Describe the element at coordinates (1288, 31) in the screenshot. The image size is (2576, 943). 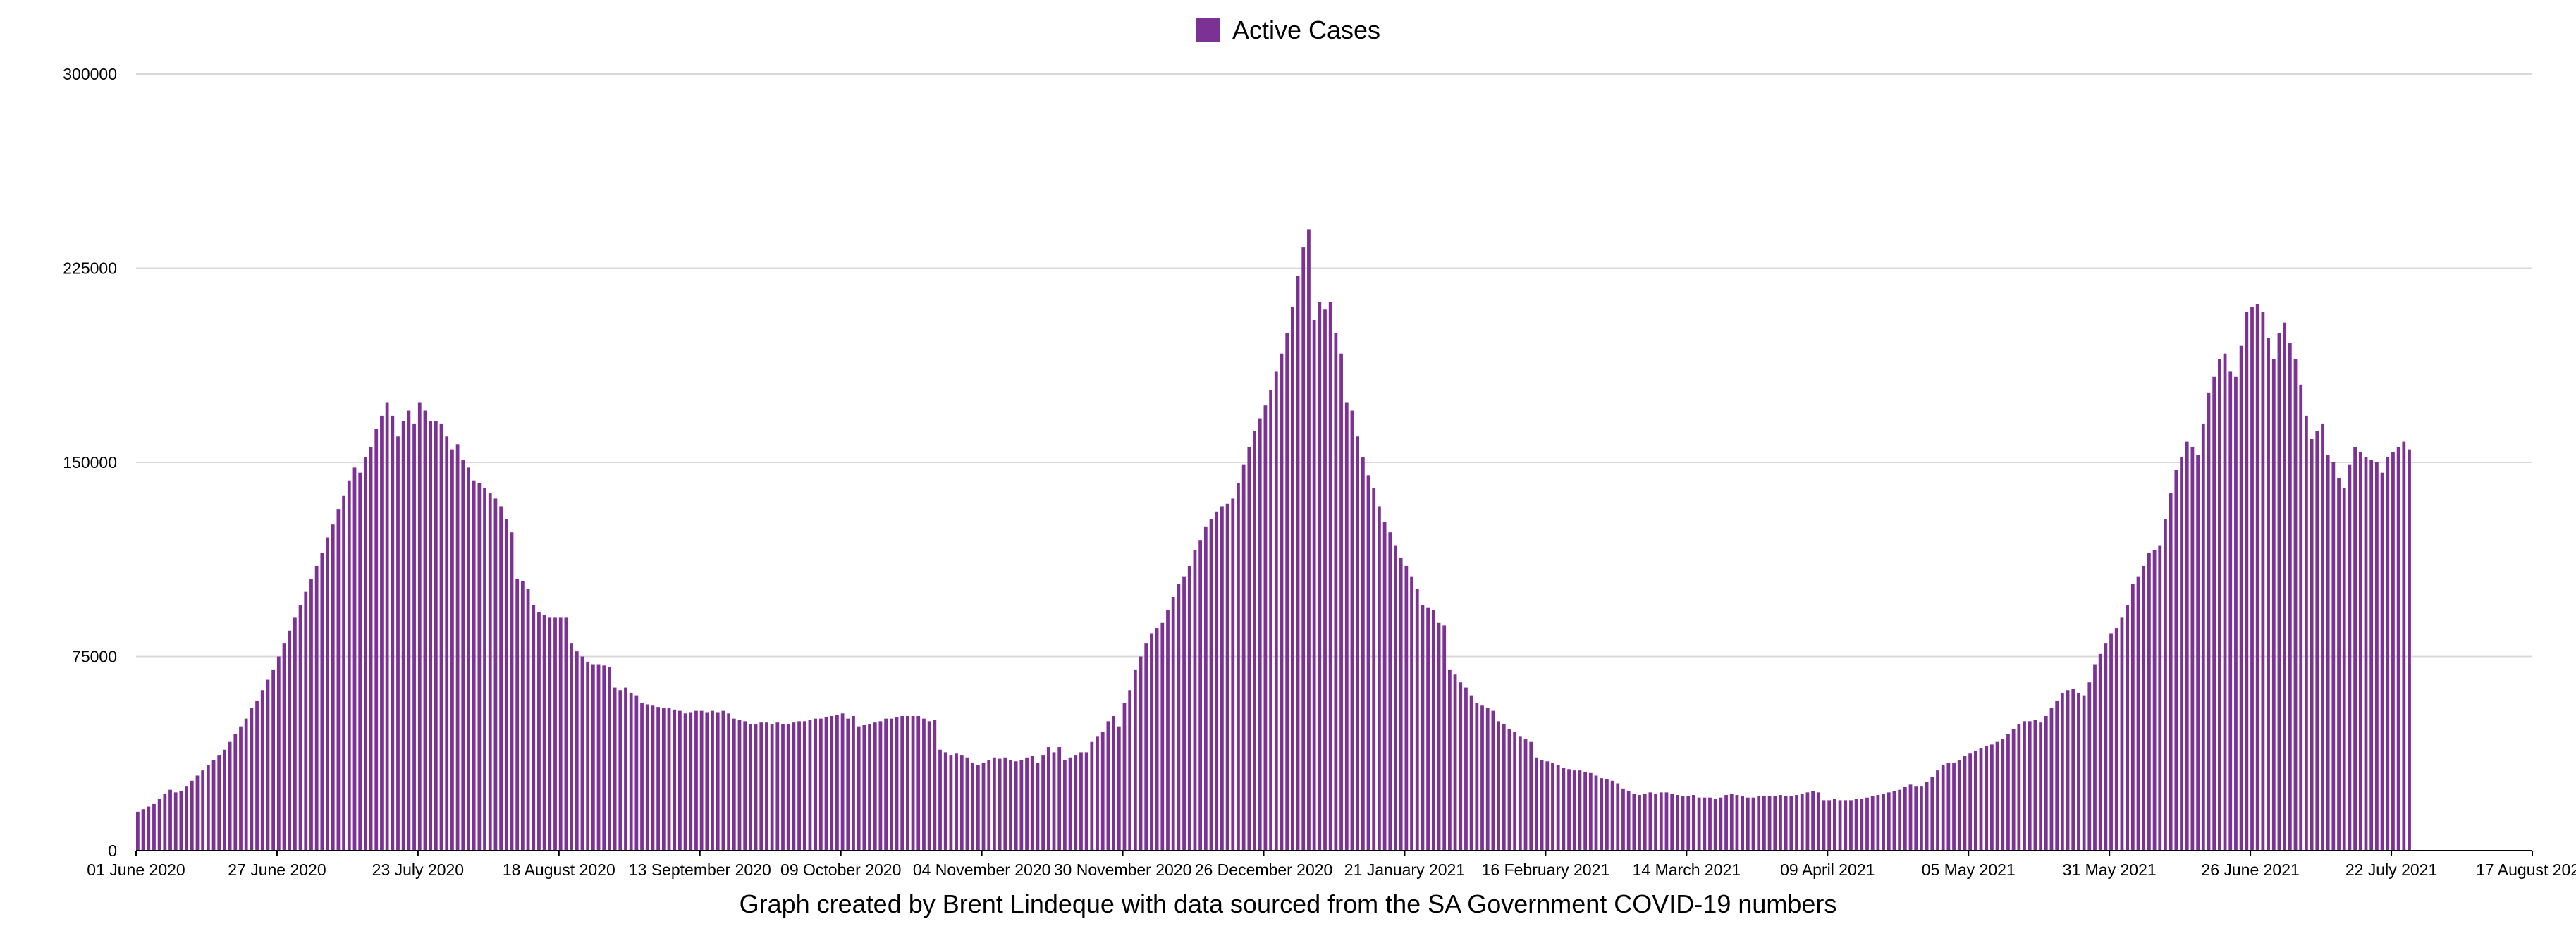
I see `legend: Active Cases` at that location.